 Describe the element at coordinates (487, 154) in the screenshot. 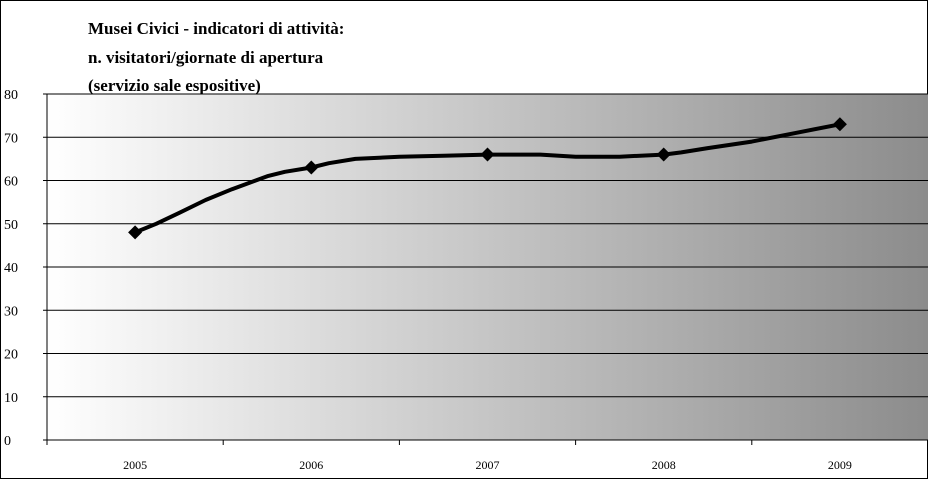

I see `data-point-2007` at that location.